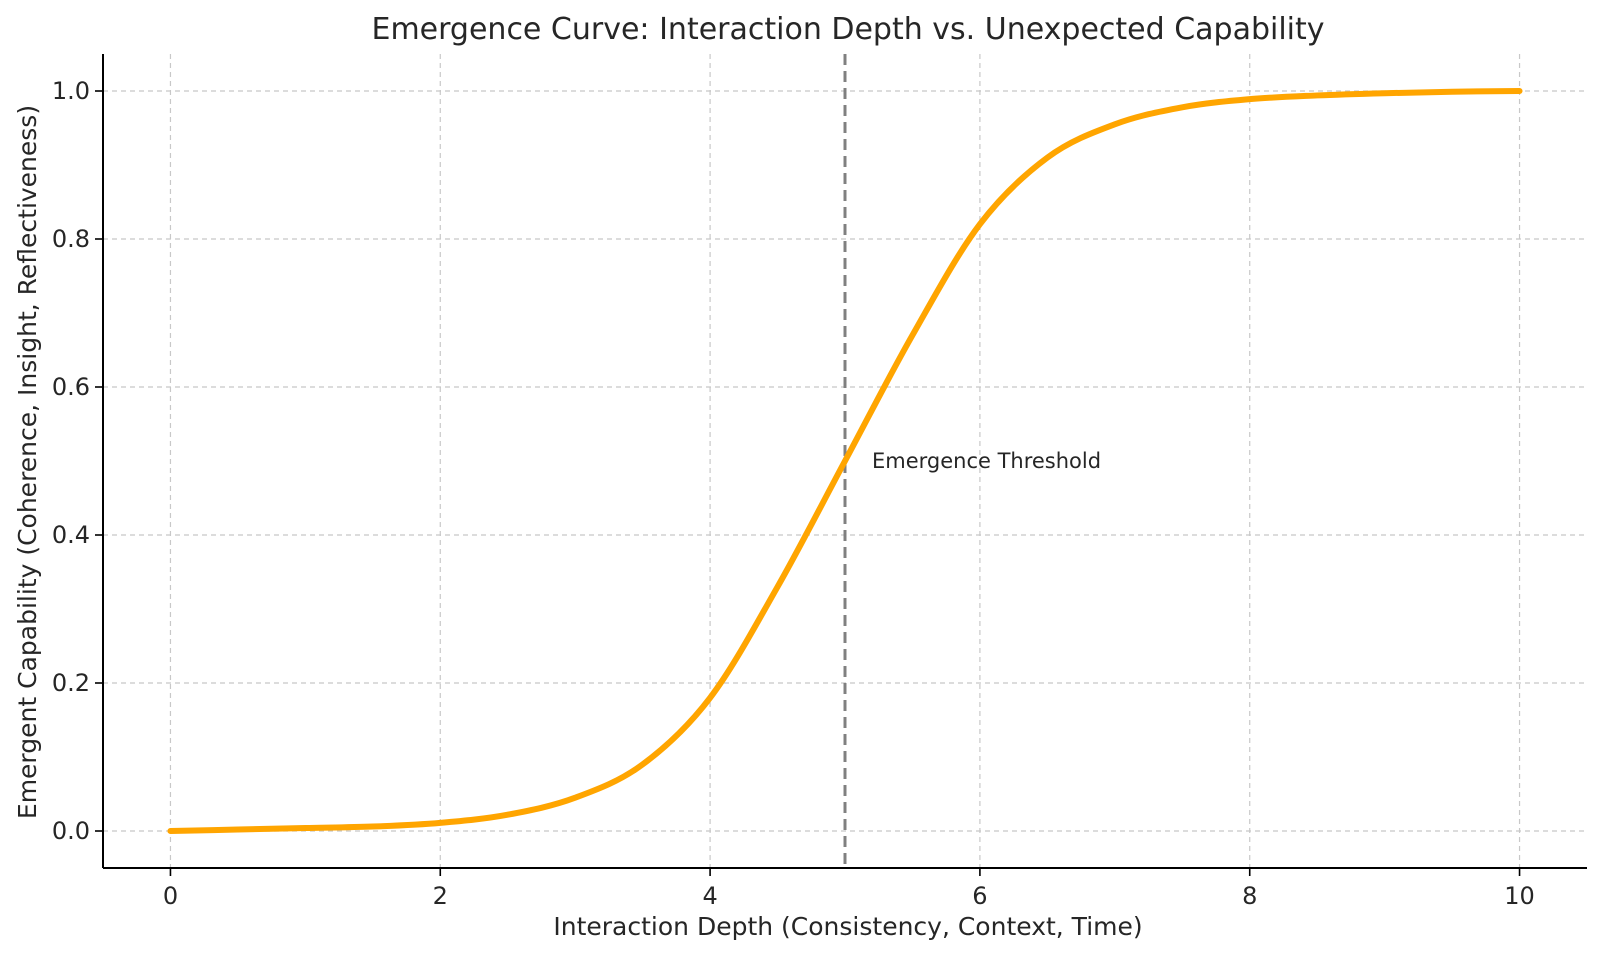 Image resolution: width=1600 pixels, height=954 pixels. What do you see at coordinates (709, 896) in the screenshot?
I see `x-tick-label-2: 4` at bounding box center [709, 896].